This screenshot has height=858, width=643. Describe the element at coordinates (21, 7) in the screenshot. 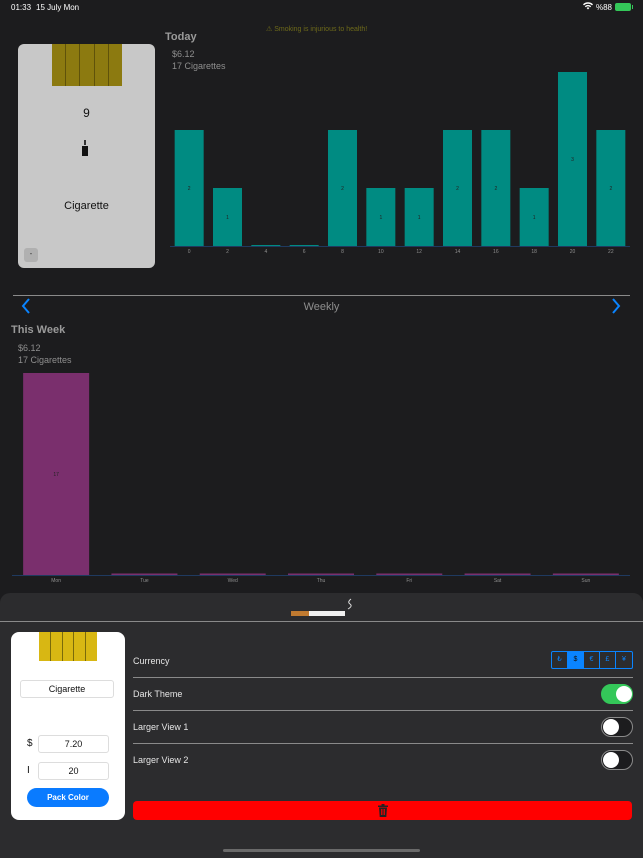

I see `status-time: 01:33` at that location.